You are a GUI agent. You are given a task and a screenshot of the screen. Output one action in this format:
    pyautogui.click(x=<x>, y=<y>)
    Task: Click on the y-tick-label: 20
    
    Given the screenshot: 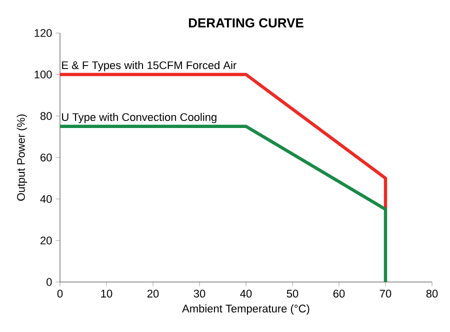 What is the action you would take?
    pyautogui.click(x=46, y=240)
    